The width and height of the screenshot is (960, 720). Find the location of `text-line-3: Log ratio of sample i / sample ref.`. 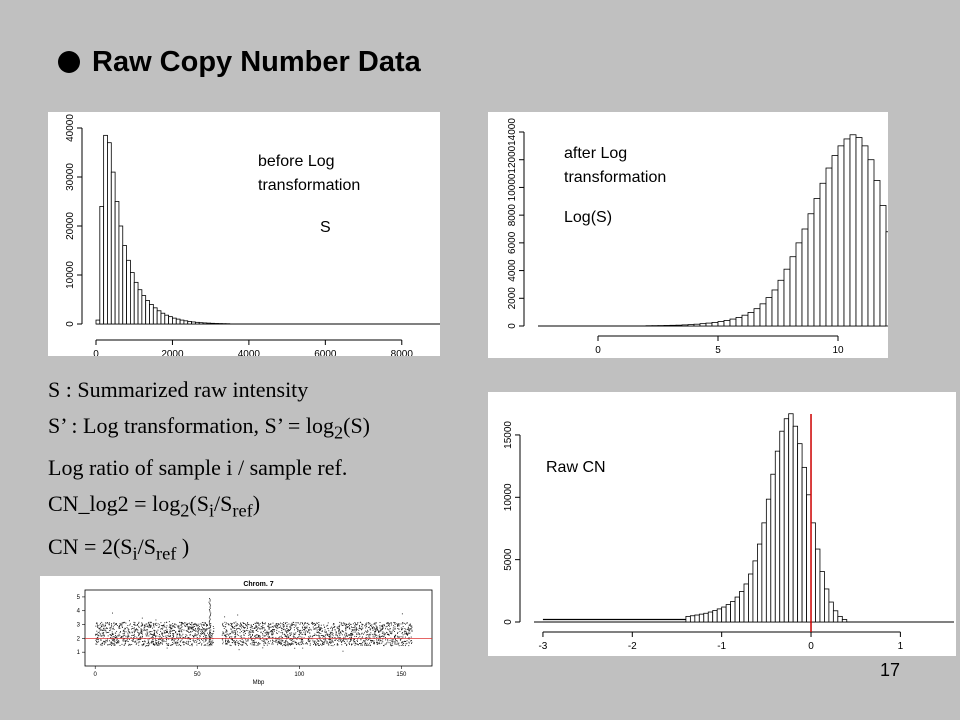

text-line-3: Log ratio of sample i / sample ref. is located at coordinates (198, 468).